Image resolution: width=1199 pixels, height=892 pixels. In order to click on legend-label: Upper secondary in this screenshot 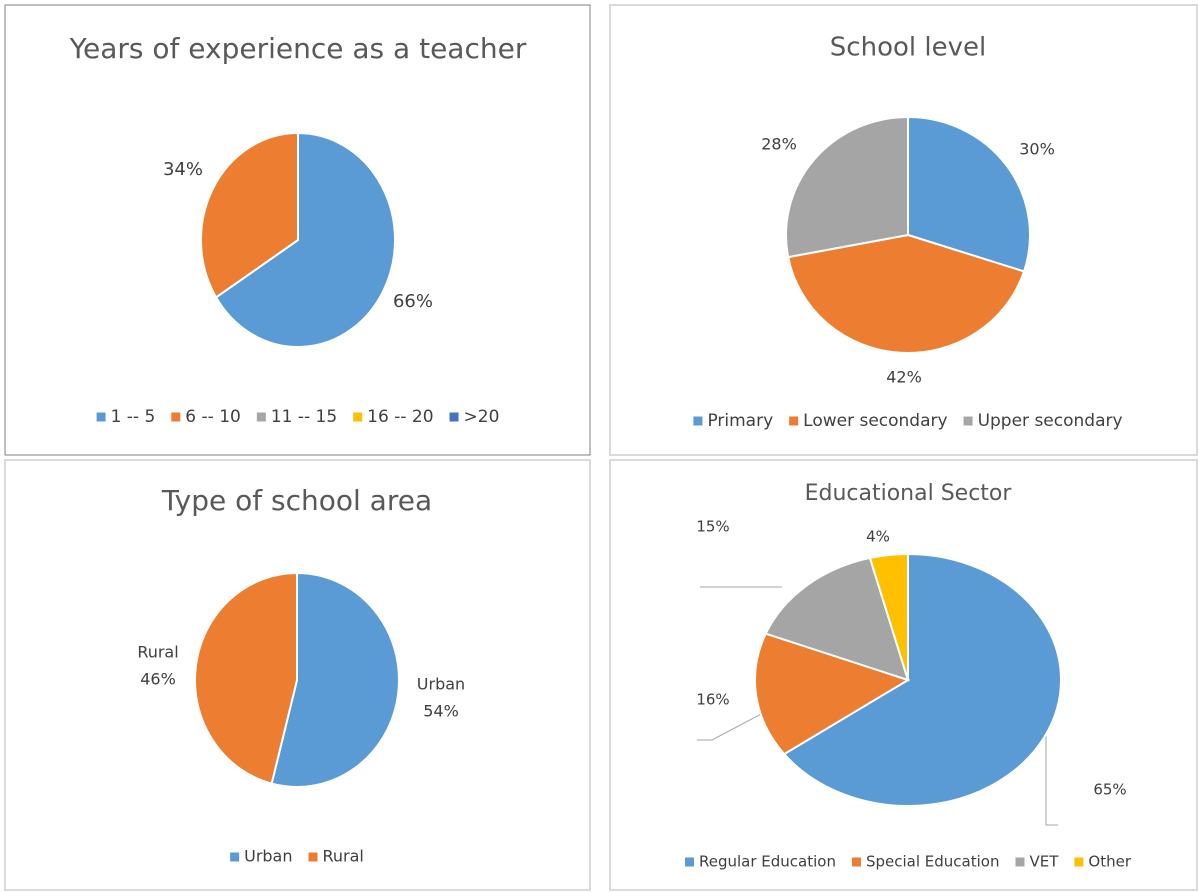, I will do `click(1050, 421)`.